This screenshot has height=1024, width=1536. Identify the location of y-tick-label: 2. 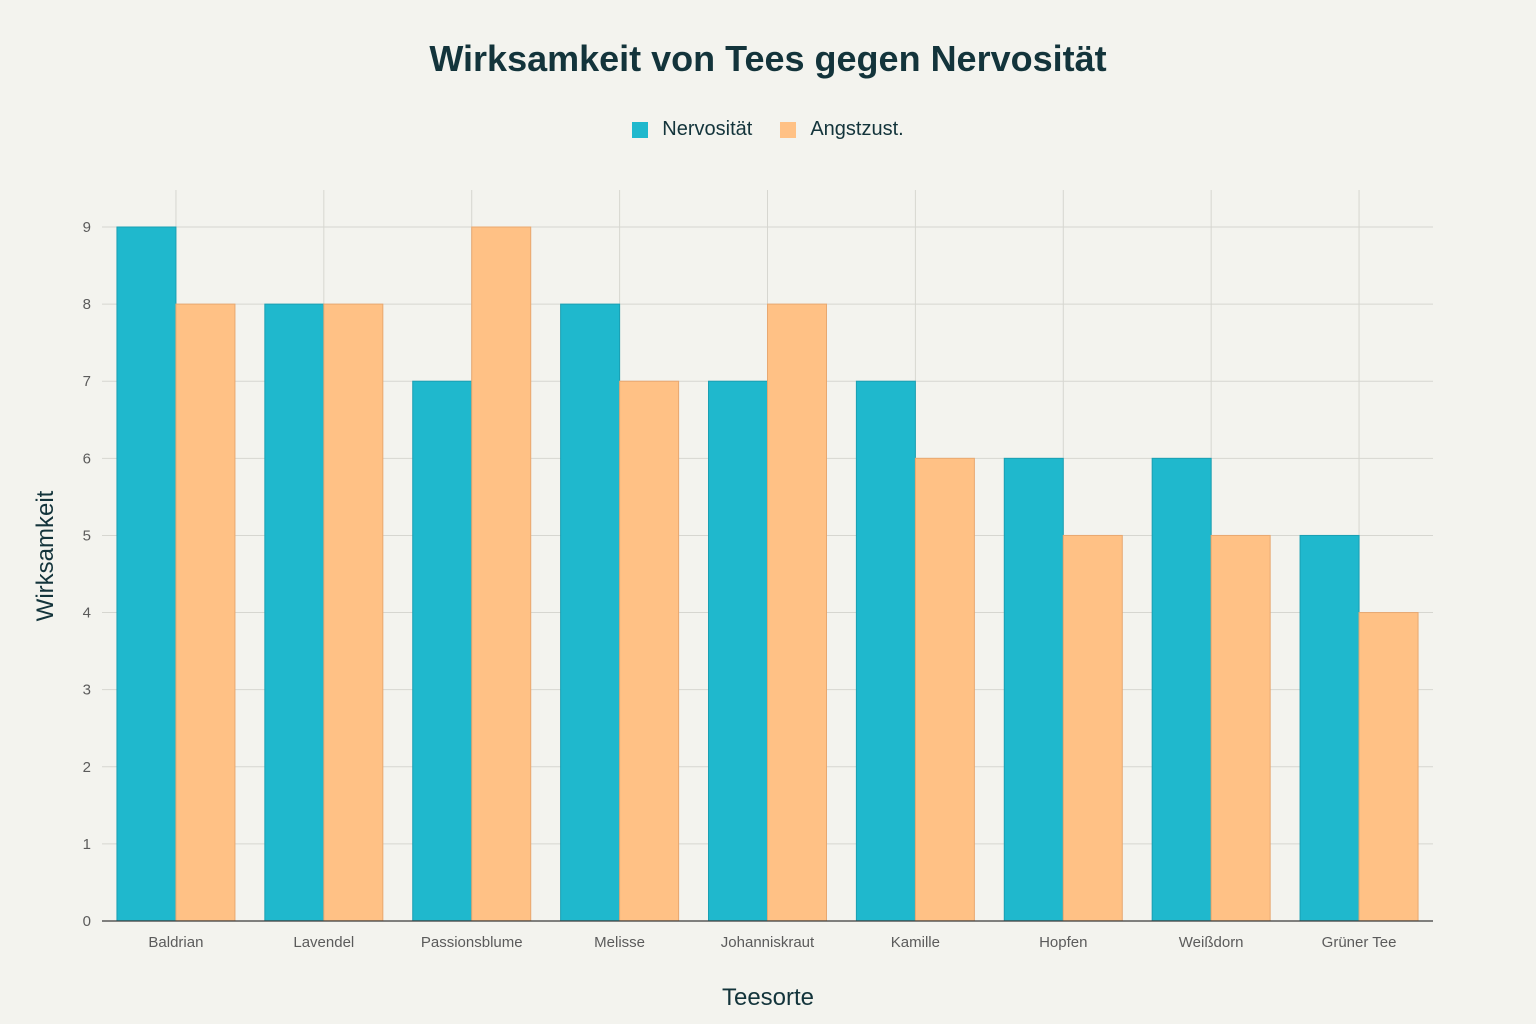
(87, 767).